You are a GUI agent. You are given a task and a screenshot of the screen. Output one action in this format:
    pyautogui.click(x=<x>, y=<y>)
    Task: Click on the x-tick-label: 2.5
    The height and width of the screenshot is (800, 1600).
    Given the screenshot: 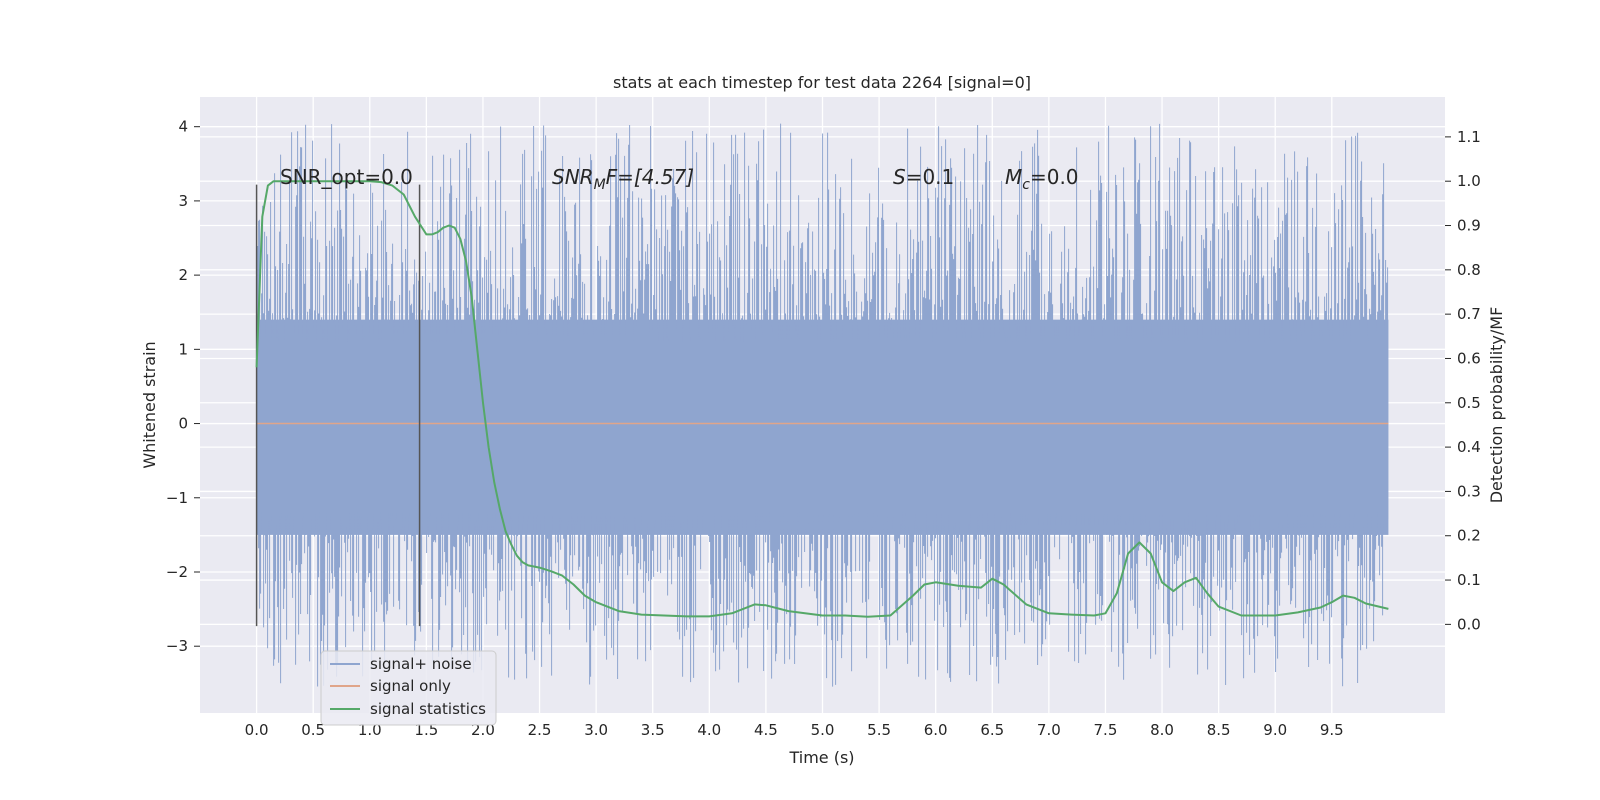 What is the action you would take?
    pyautogui.click(x=540, y=730)
    